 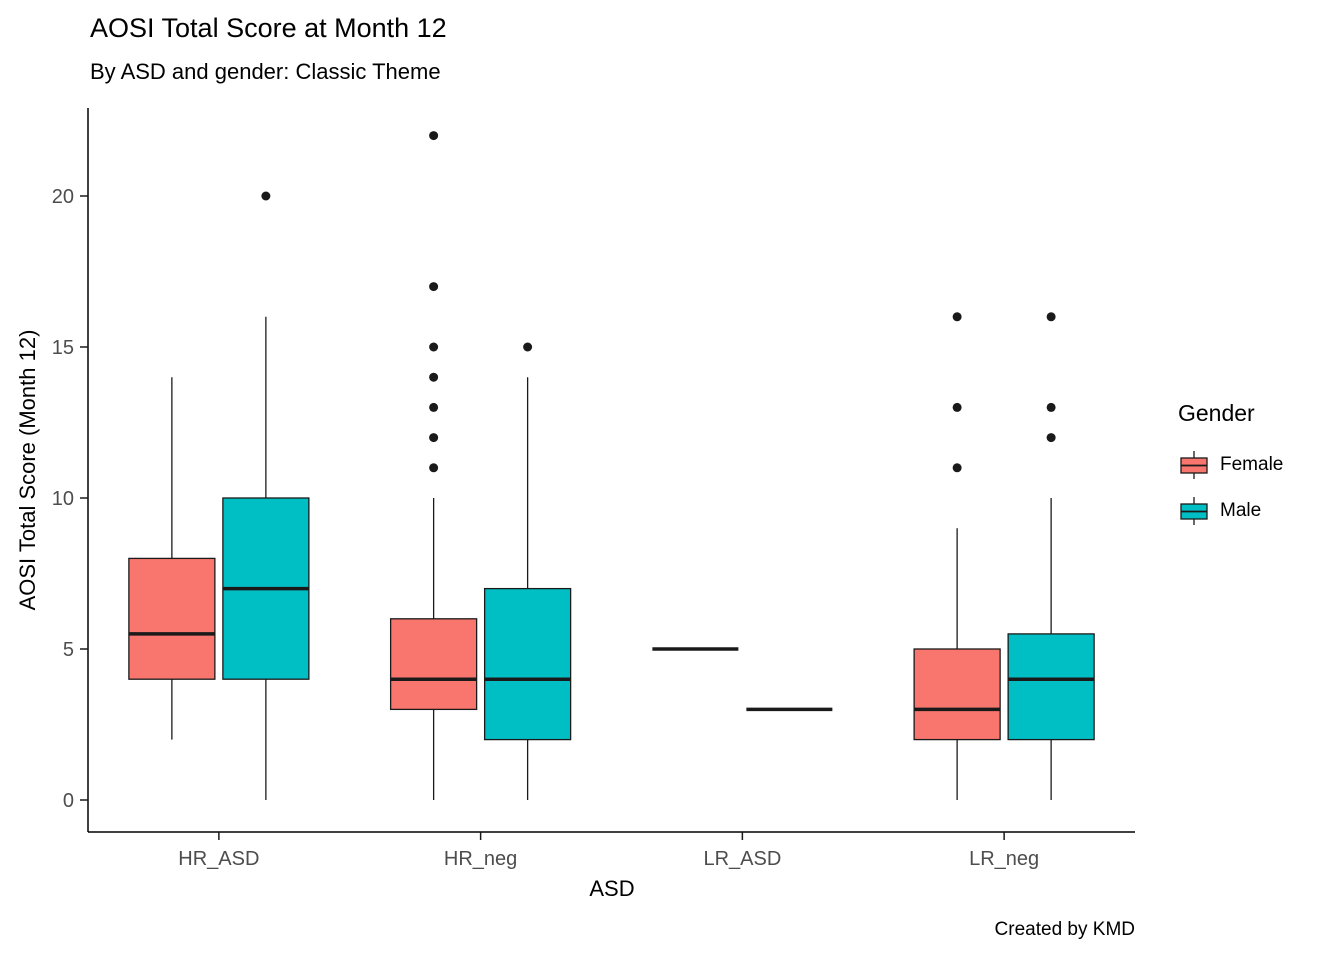 I want to click on legend-key-male: Male, so click(x=1230, y=511).